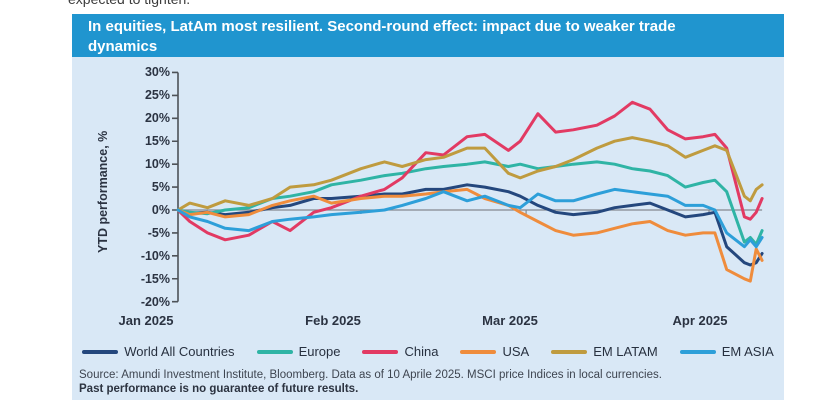 The height and width of the screenshot is (407, 825). Describe the element at coordinates (510, 320) in the screenshot. I see `x-tick-mar: Mar 2025` at that location.